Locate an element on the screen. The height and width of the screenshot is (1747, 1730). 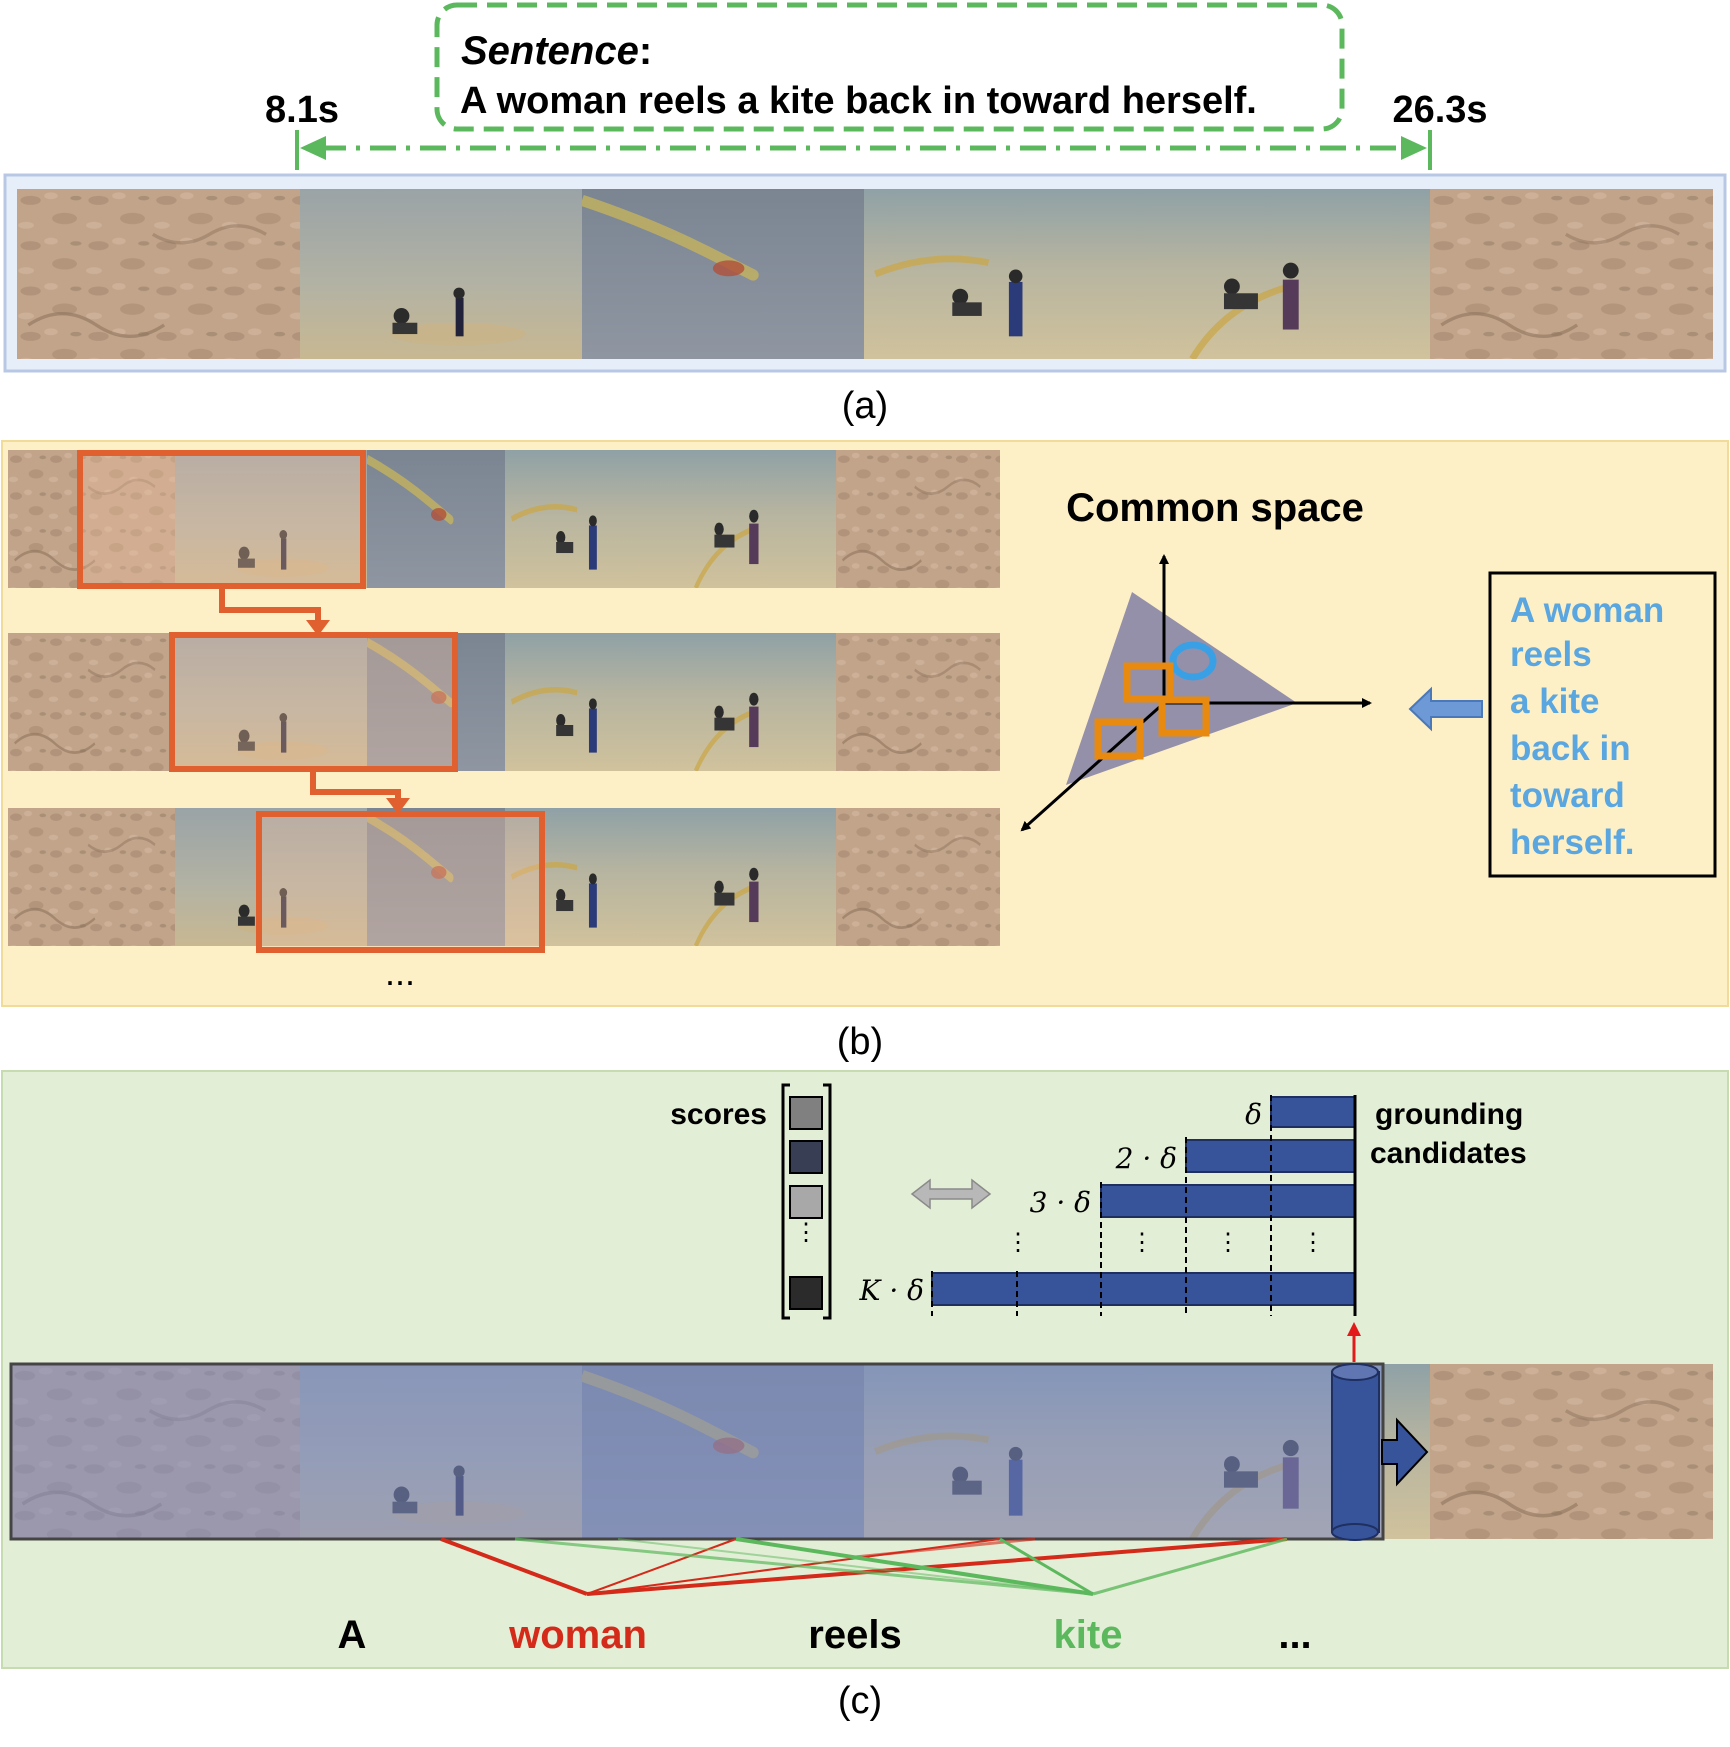
query-box is located at coordinates (1602, 724).